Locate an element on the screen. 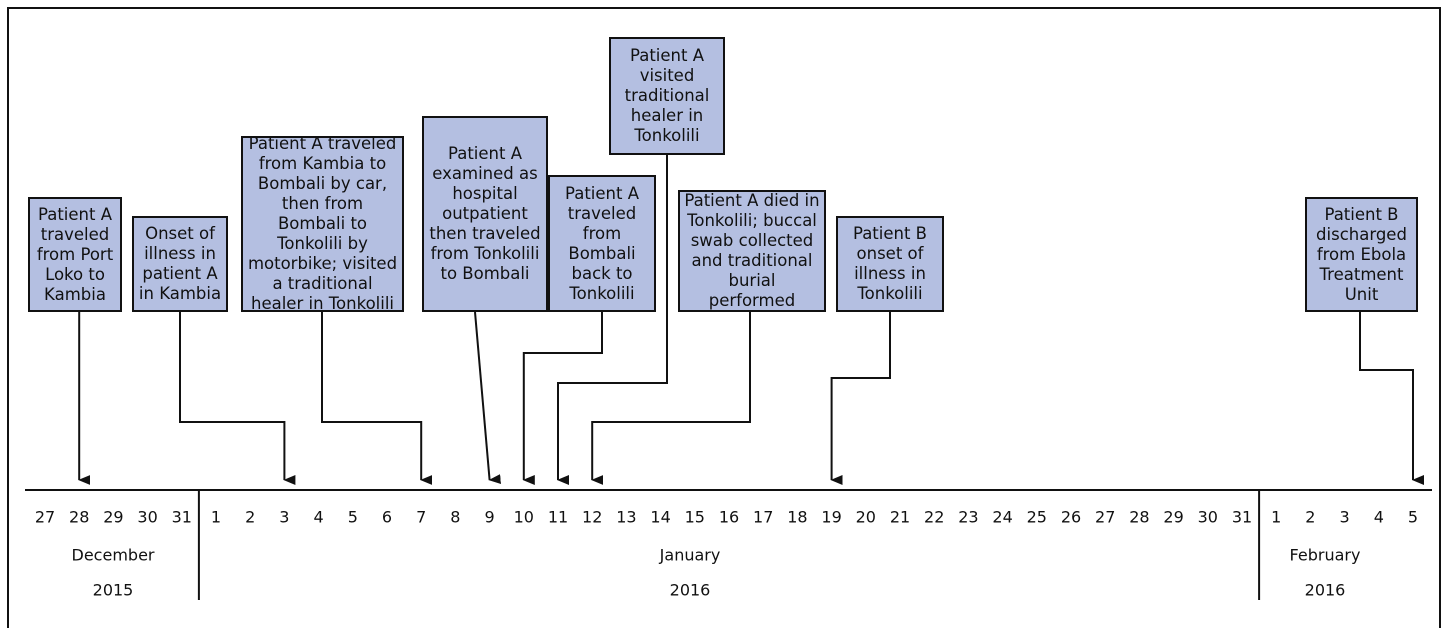 This screenshot has height=628, width=1448. day-label: 20 is located at coordinates (866, 517).